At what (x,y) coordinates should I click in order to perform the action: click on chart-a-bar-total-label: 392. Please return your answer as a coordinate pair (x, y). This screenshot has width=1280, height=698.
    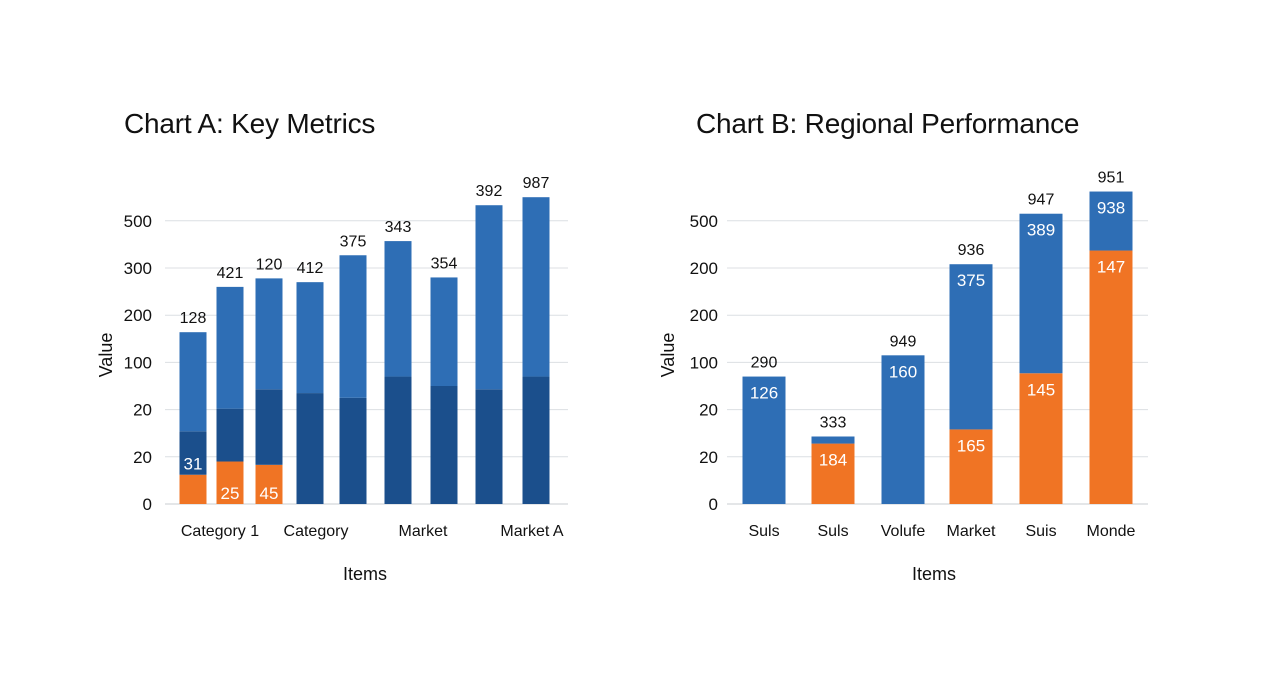
    Looking at the image, I should click on (489, 191).